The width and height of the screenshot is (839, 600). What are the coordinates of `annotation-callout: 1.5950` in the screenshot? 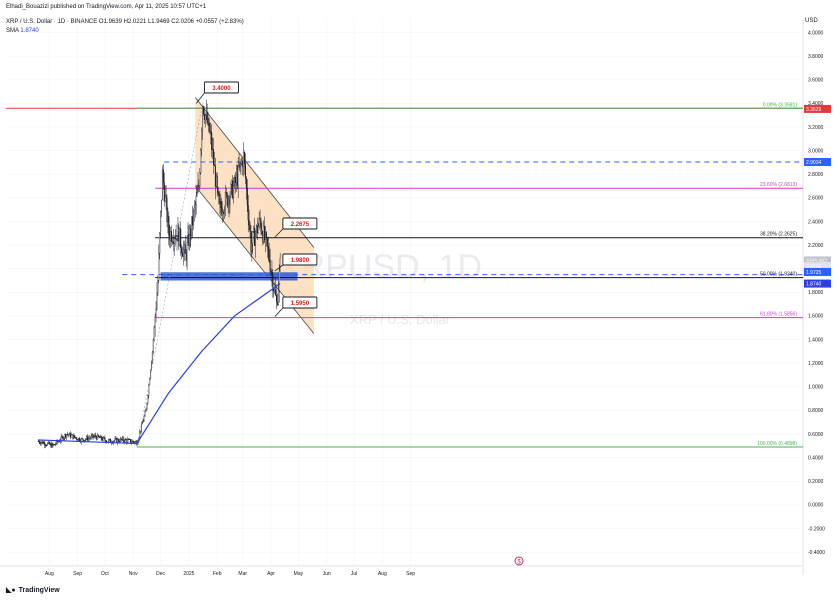 It's located at (296, 306).